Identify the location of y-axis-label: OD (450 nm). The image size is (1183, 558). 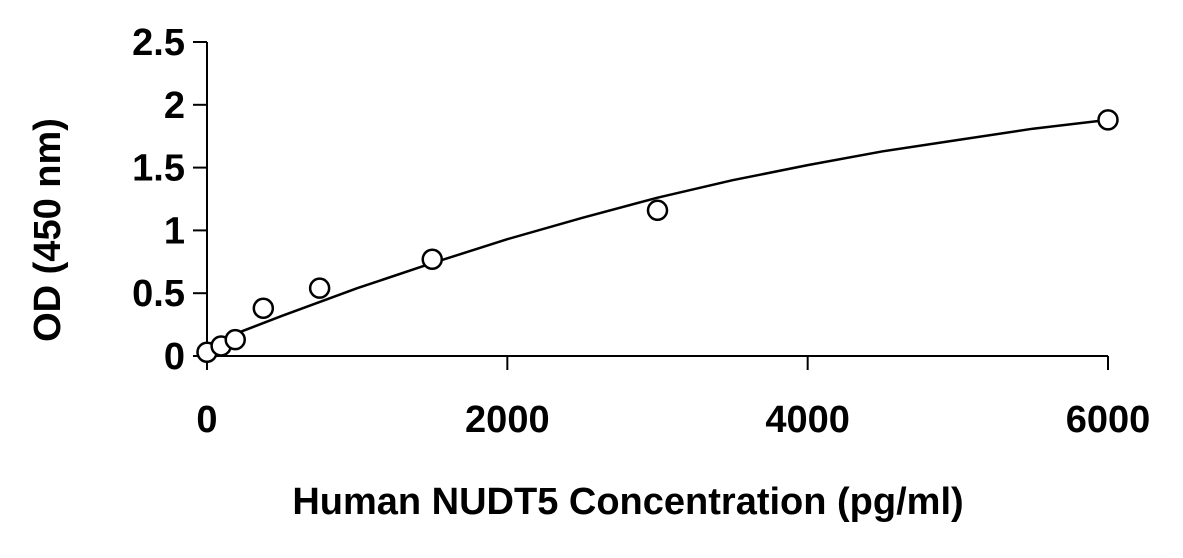
(48, 230).